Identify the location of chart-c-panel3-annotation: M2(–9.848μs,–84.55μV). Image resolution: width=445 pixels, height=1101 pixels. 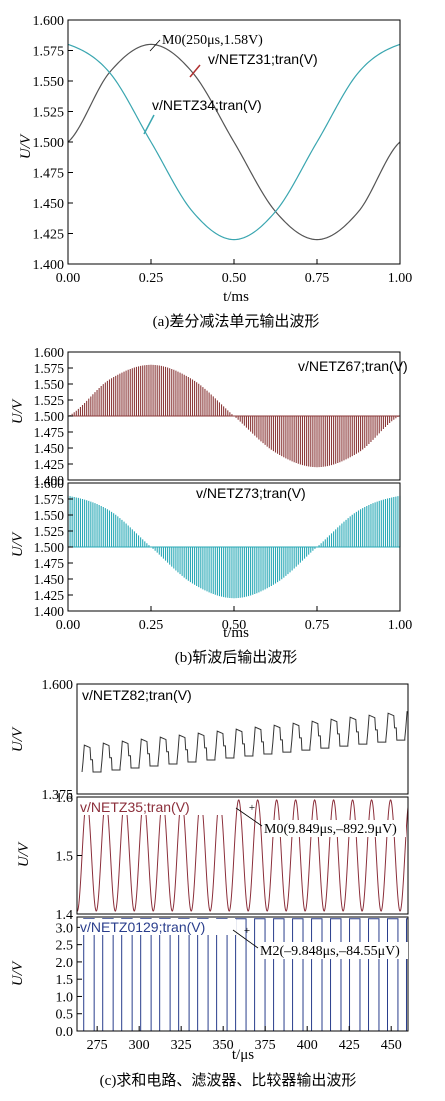
(330, 951).